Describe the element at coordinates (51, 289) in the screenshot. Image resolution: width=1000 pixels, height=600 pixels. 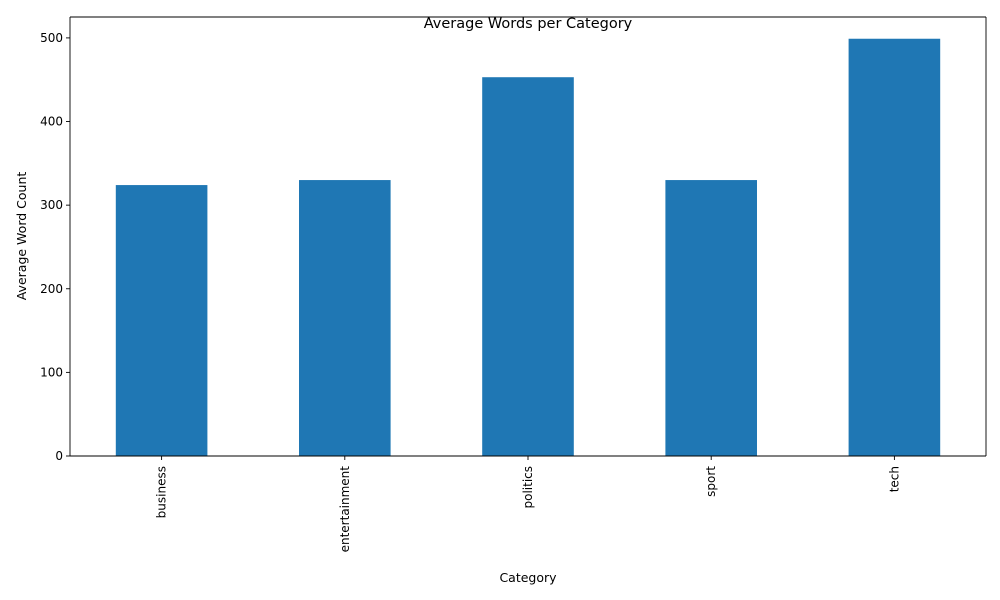
I see `y-tick-label: 200` at that location.